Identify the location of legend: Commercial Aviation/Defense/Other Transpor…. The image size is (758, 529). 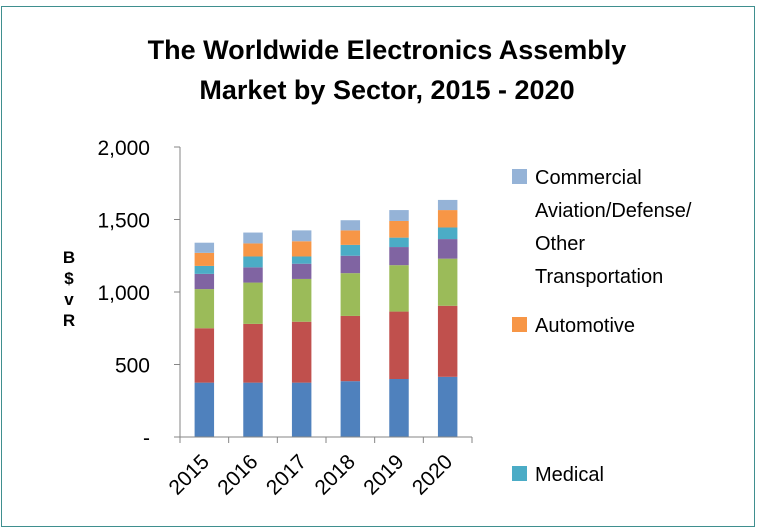
(602, 326).